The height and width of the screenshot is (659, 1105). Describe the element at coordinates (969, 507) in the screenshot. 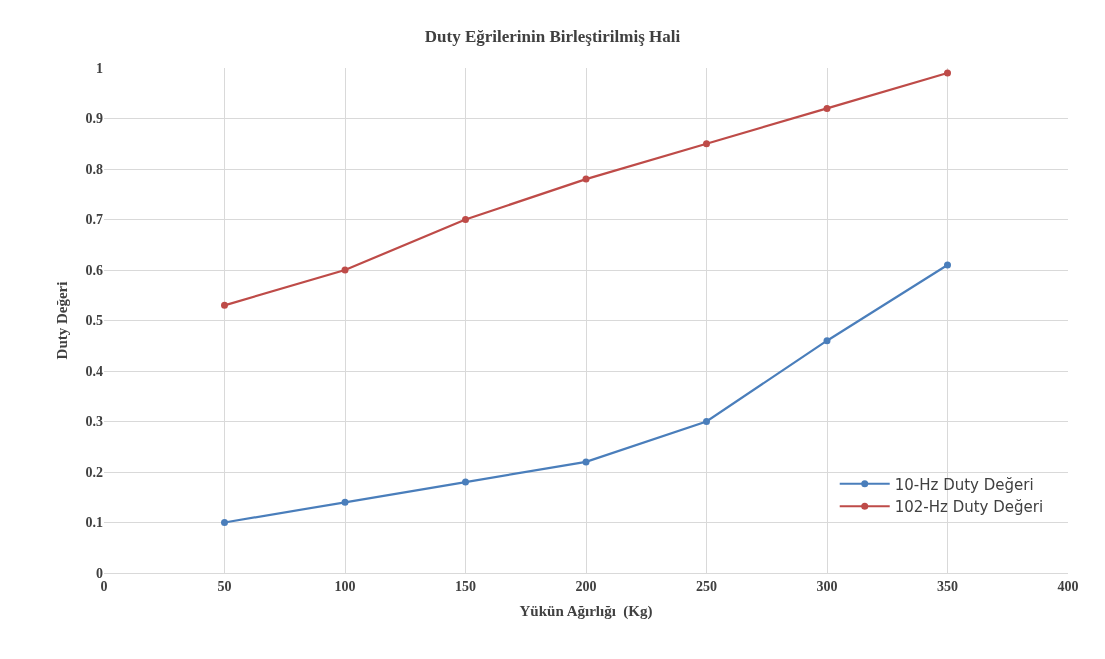

I see `legend-label: 102-Hz Duty Değeri` at that location.